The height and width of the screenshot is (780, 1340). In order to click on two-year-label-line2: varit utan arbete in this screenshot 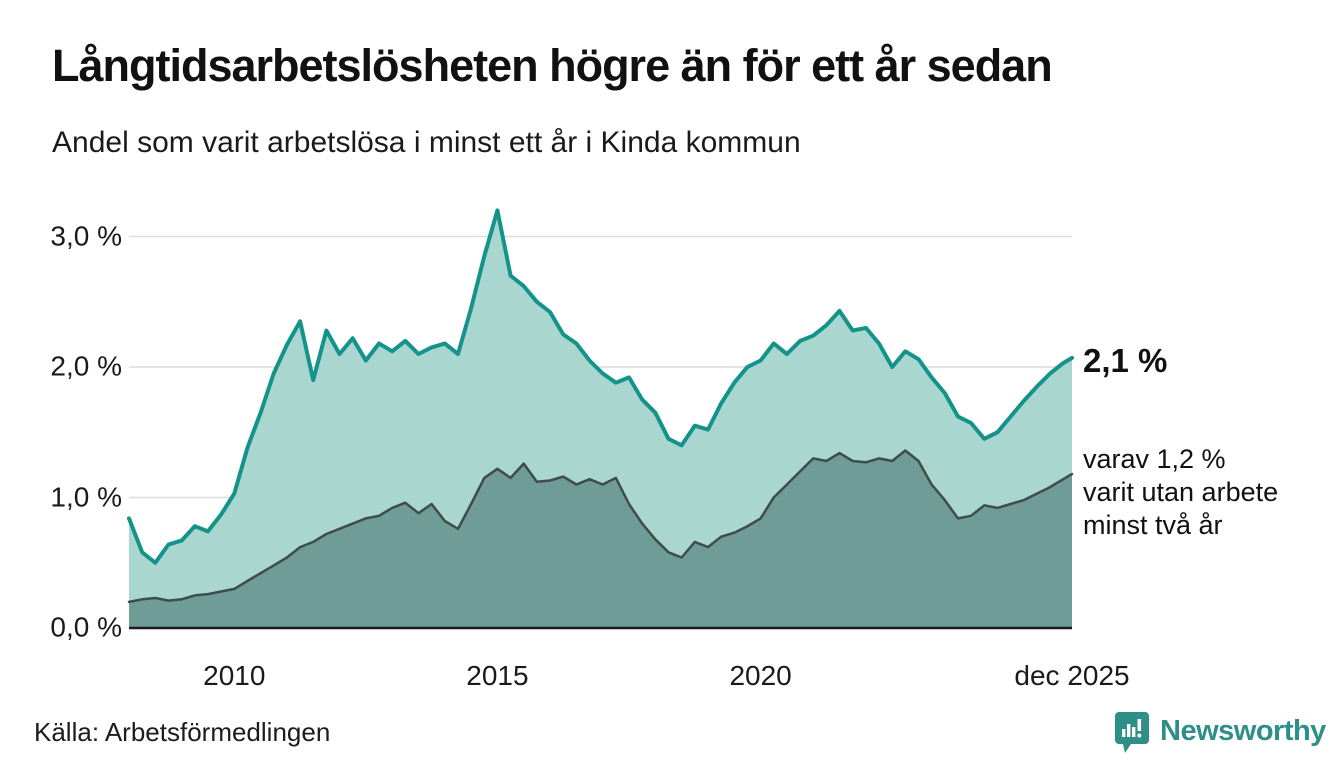, I will do `click(1181, 492)`.